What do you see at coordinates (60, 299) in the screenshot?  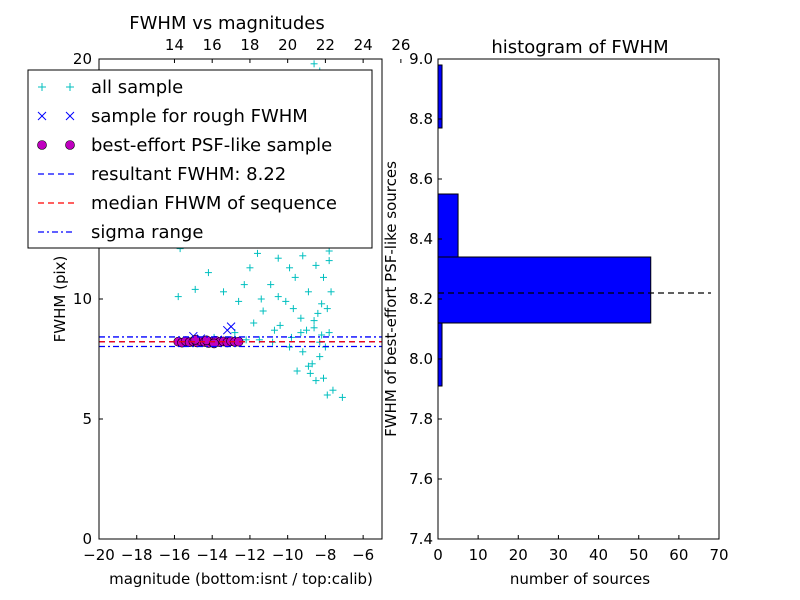 I see `scatter-ylabel: FWHM (pix)` at bounding box center [60, 299].